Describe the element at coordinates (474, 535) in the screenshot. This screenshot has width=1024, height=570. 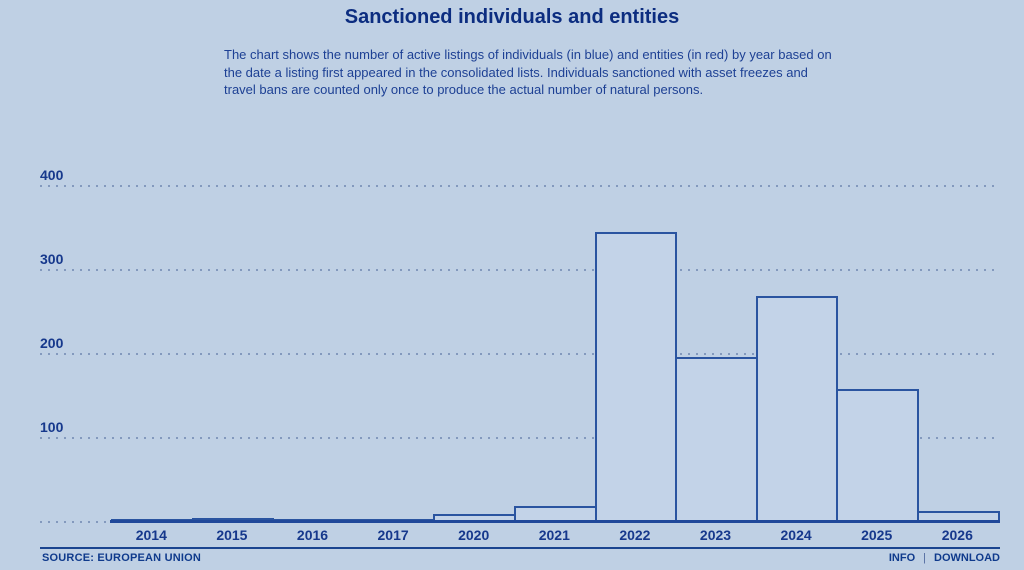
I see `x-label-2020: 2020` at that location.